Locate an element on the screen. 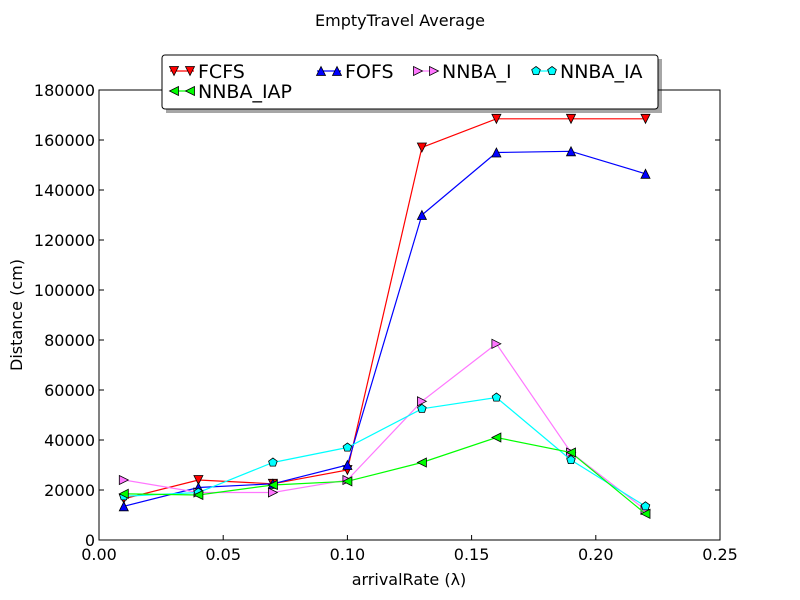 This screenshot has width=800, height=600. legend-label: NNBA_IAP is located at coordinates (245, 92).